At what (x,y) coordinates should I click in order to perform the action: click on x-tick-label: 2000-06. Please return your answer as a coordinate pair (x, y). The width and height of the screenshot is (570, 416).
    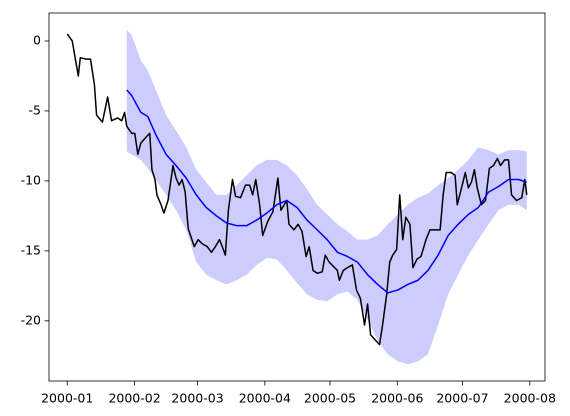
    Looking at the image, I should click on (397, 398).